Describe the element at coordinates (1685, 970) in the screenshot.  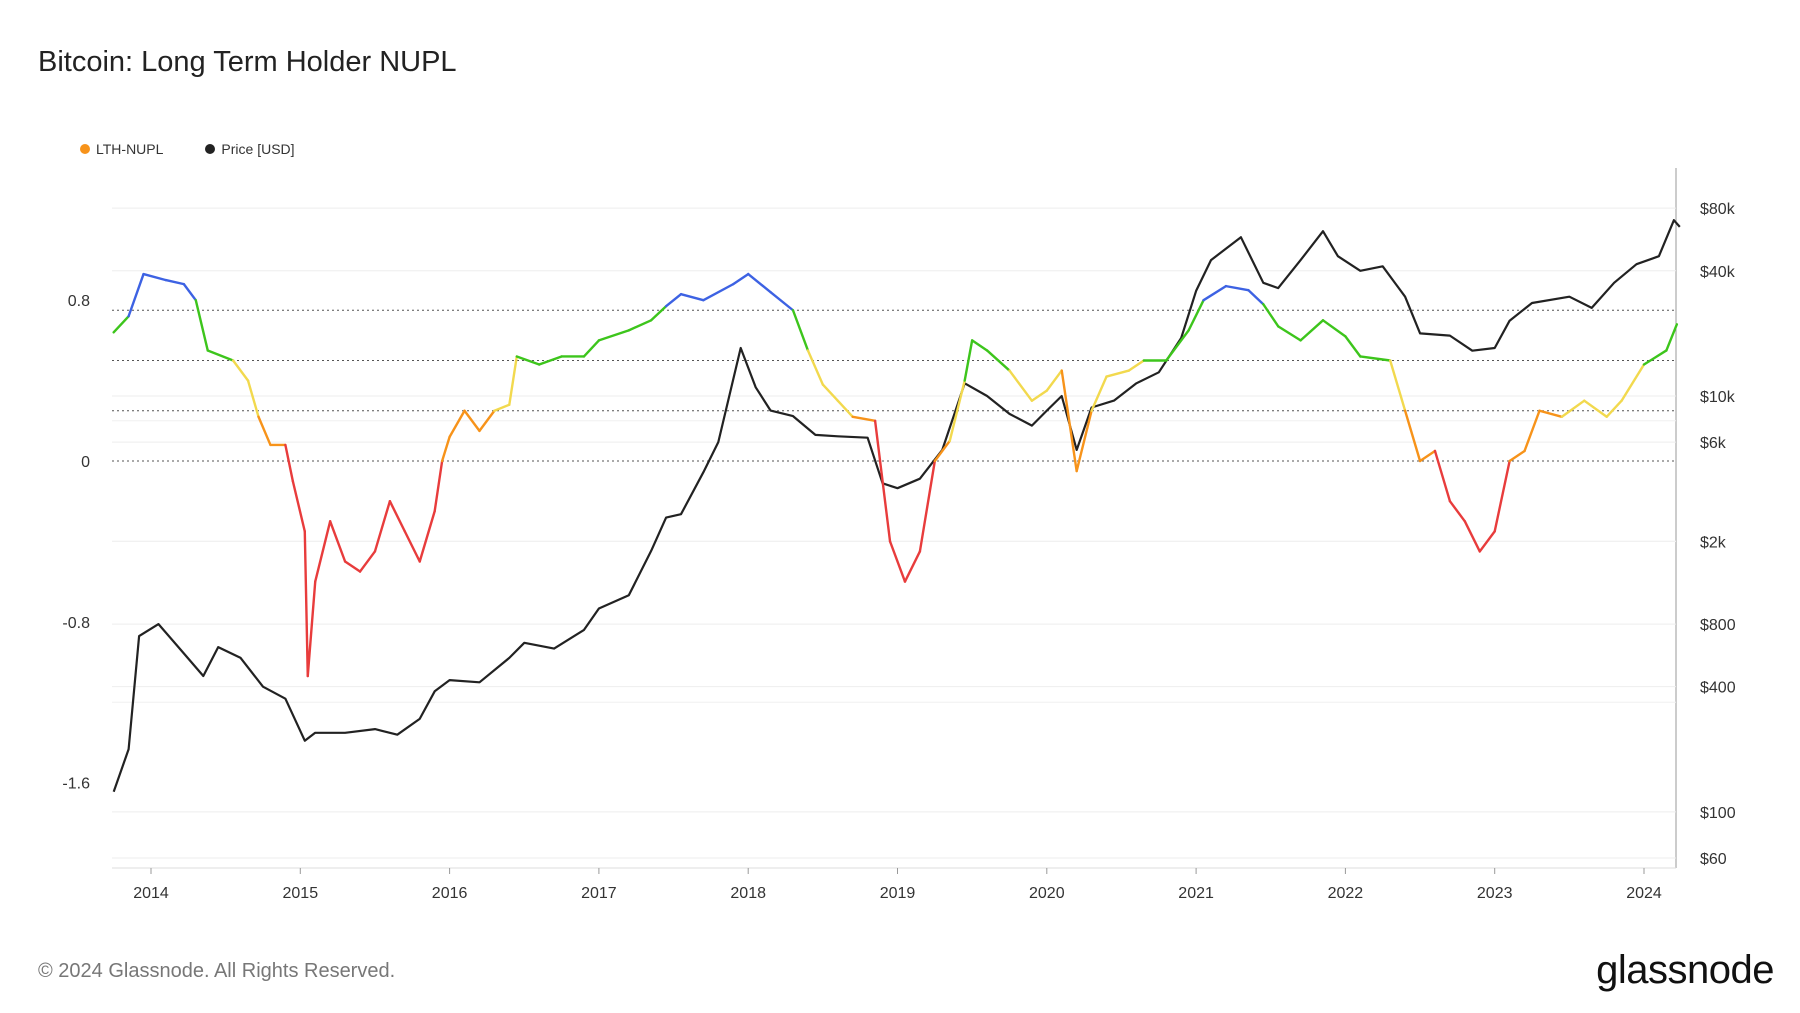
I see `glassnode-logo: glassnode` at that location.